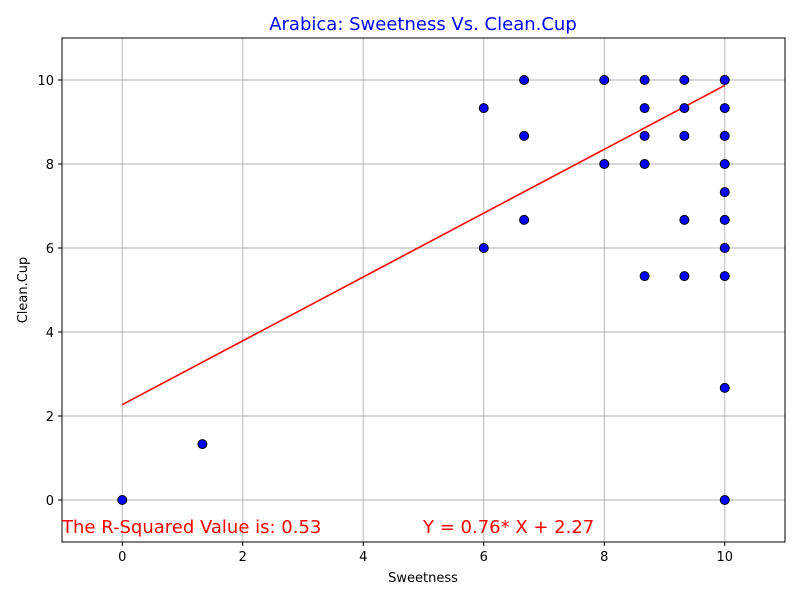  Describe the element at coordinates (604, 557) in the screenshot. I see `x-tick-label: 8` at that location.